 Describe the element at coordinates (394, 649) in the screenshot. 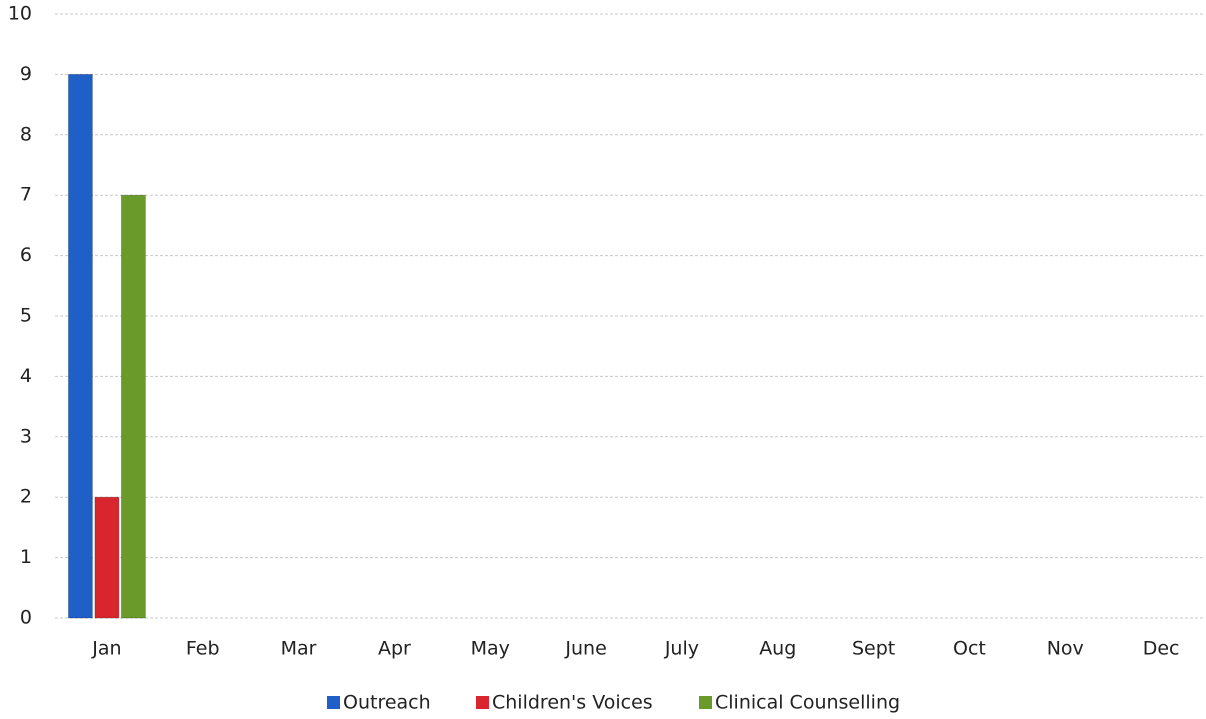

I see `x-tick-label: Apr` at that location.